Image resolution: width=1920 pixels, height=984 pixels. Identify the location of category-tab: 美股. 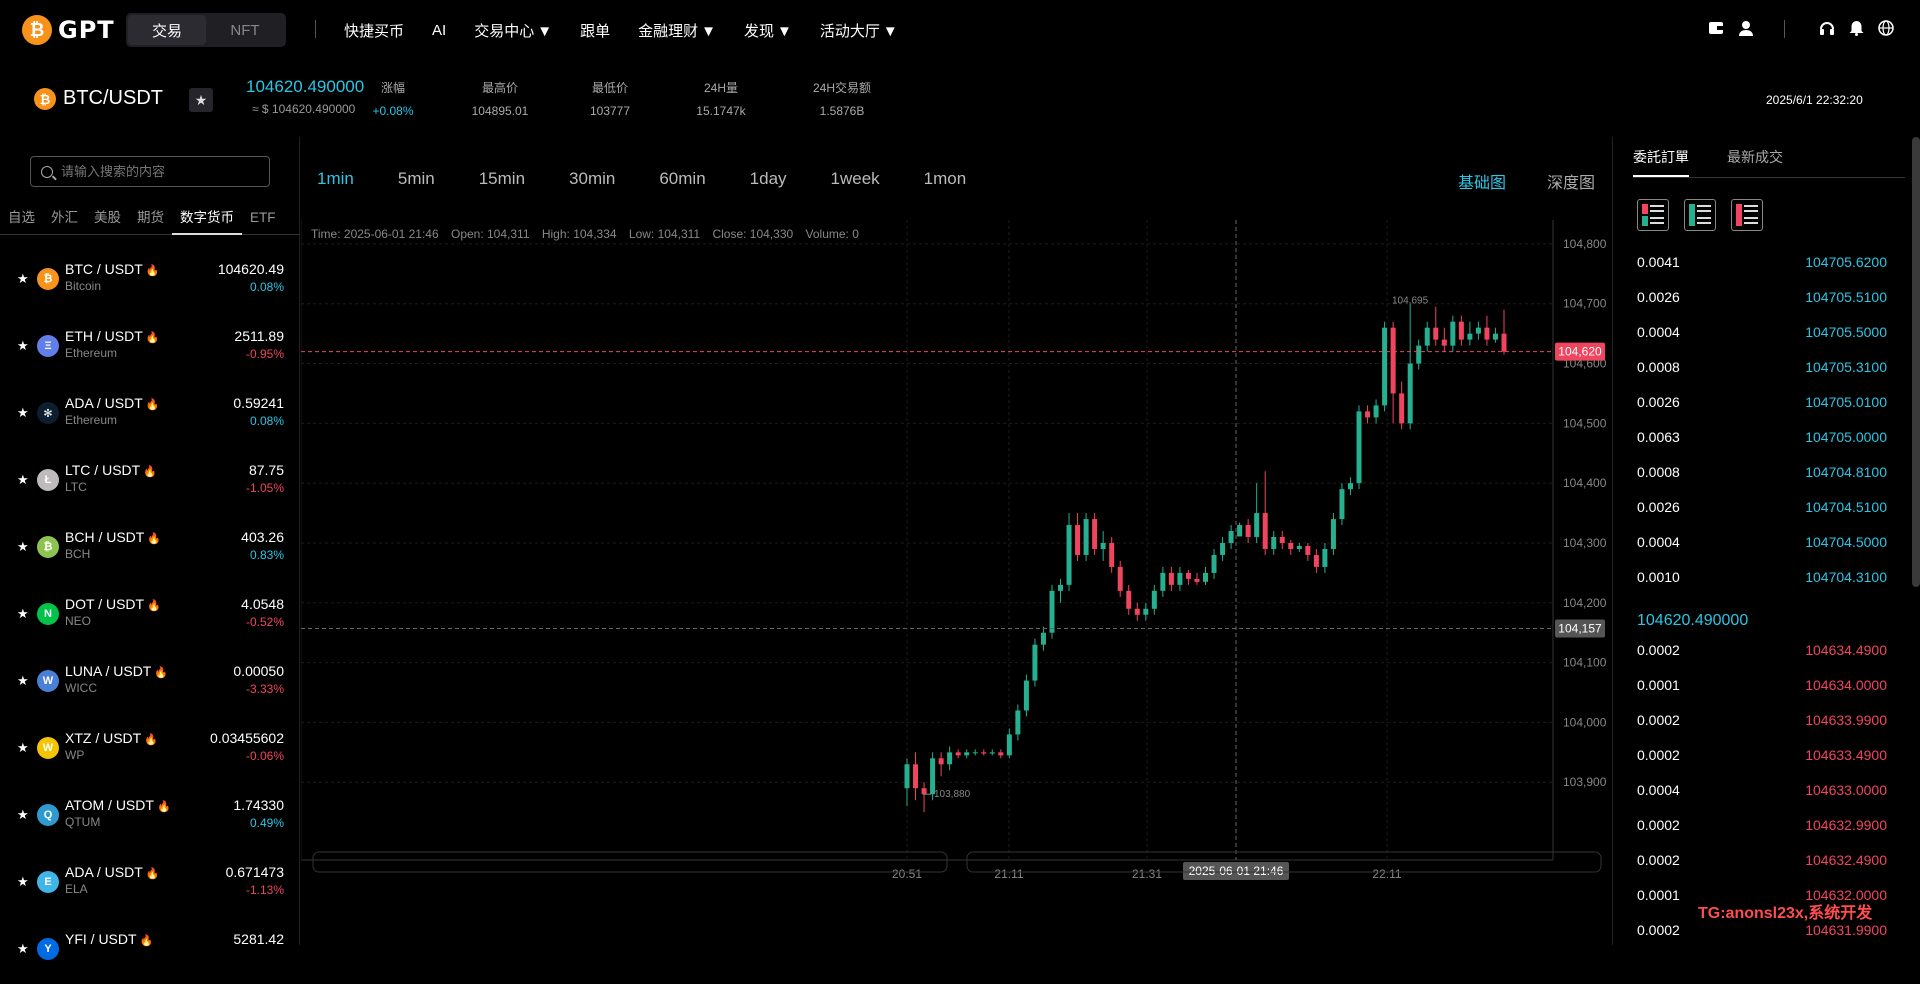
(107, 217).